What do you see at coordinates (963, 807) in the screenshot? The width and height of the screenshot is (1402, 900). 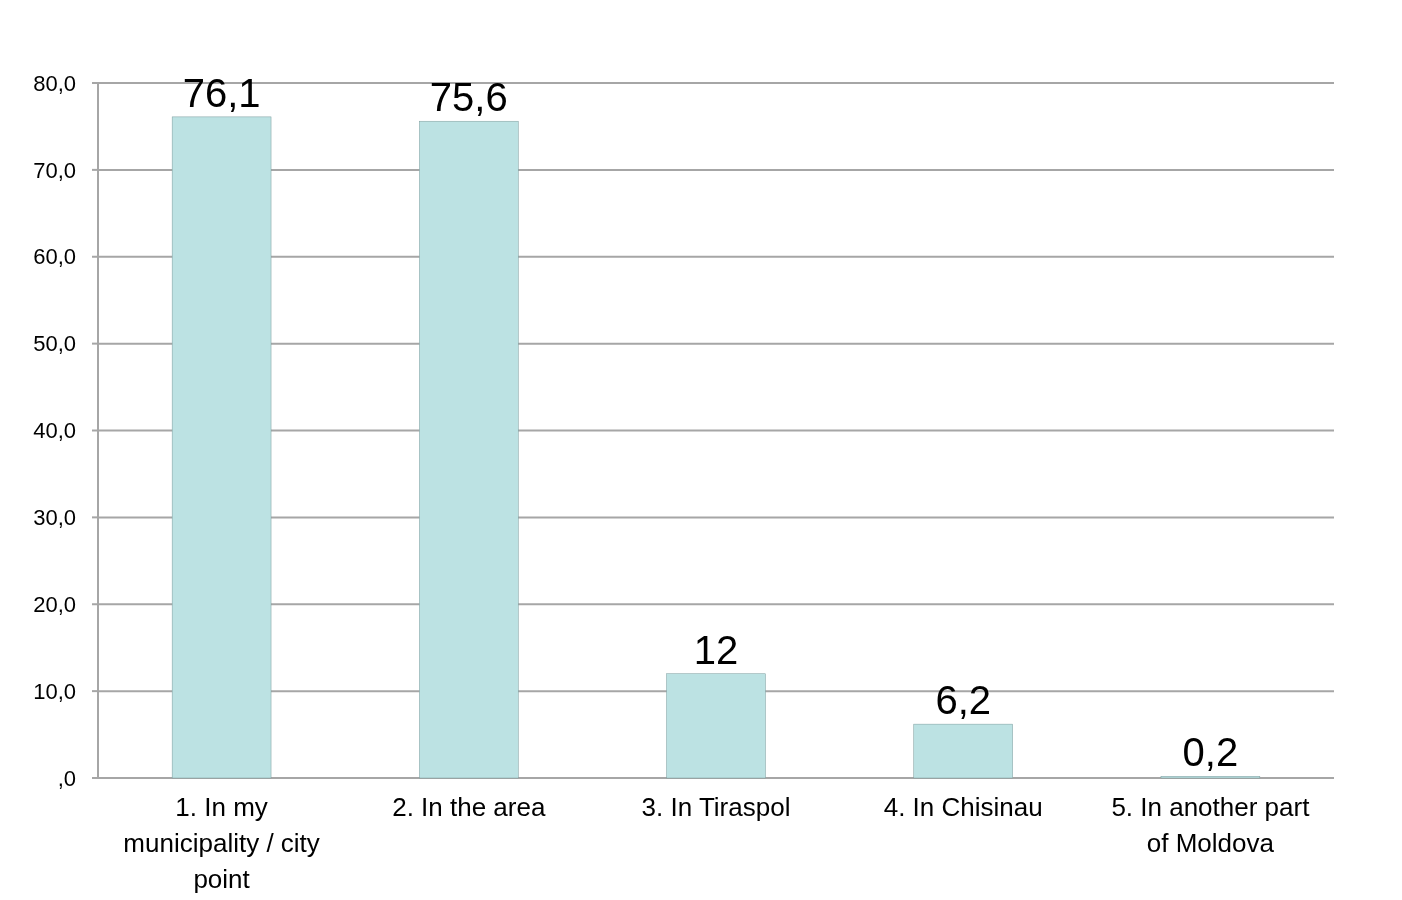 I see `x-tick-label: 4. In Chisinau` at bounding box center [963, 807].